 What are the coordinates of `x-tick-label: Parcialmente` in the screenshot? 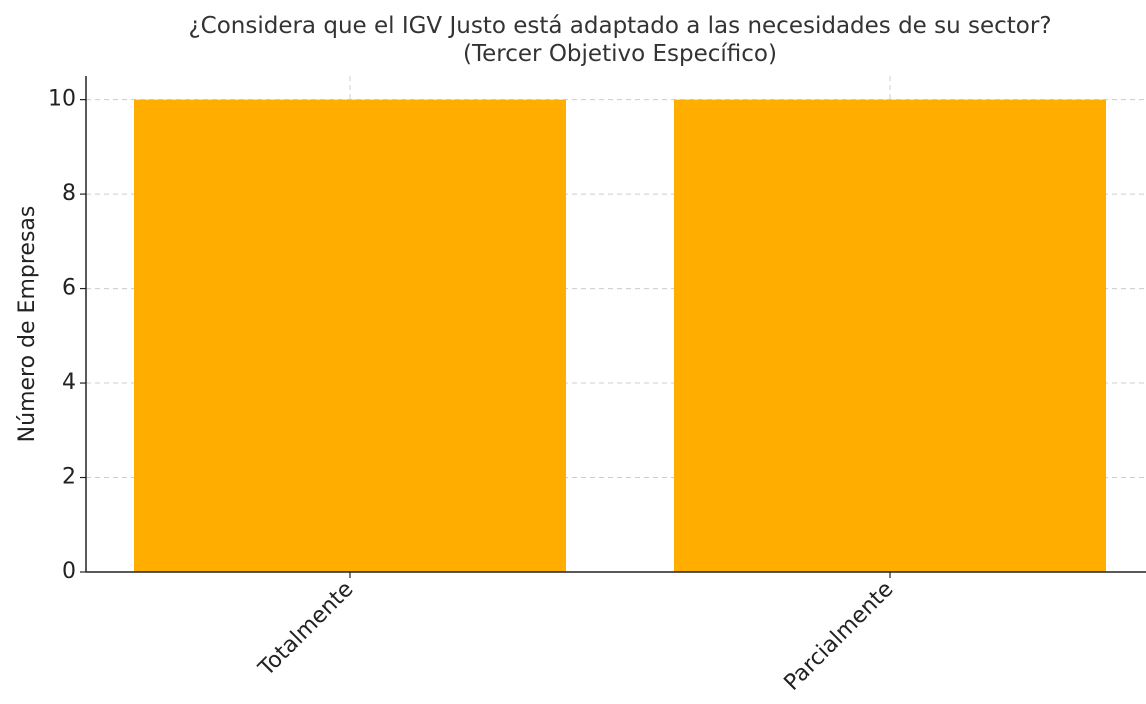 It's located at (839, 636).